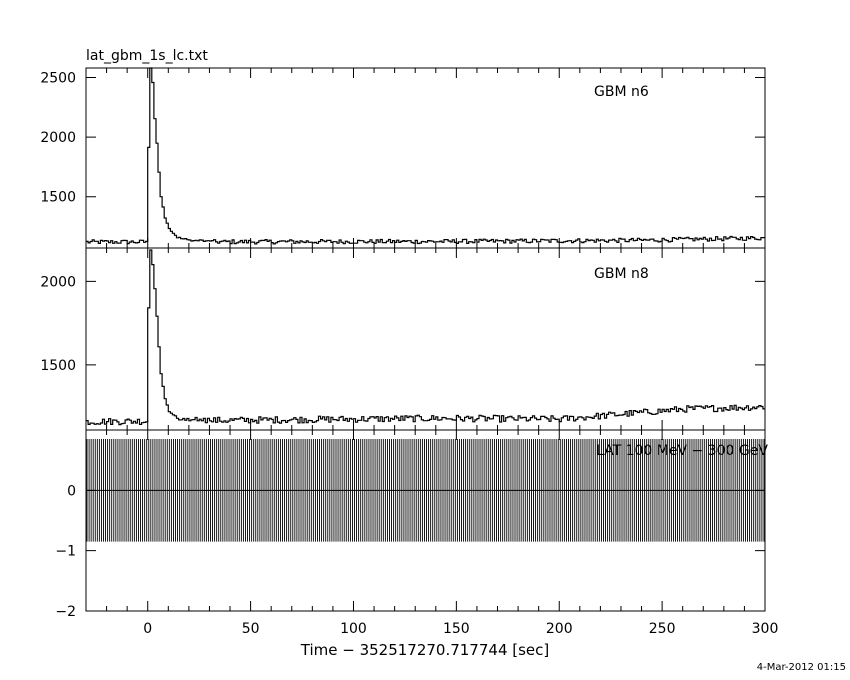 The height and width of the screenshot is (680, 850). Describe the element at coordinates (58, 198) in the screenshot. I see `panel-0-y-tick-label-1500: 1500` at that location.